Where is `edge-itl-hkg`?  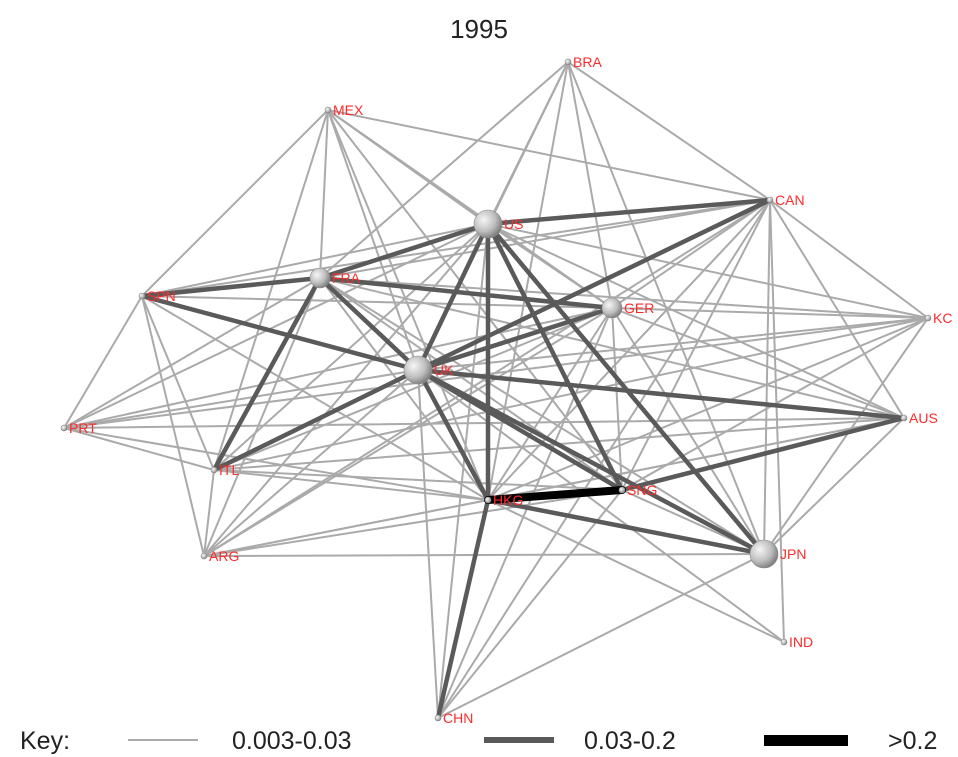 edge-itl-hkg is located at coordinates (351, 485).